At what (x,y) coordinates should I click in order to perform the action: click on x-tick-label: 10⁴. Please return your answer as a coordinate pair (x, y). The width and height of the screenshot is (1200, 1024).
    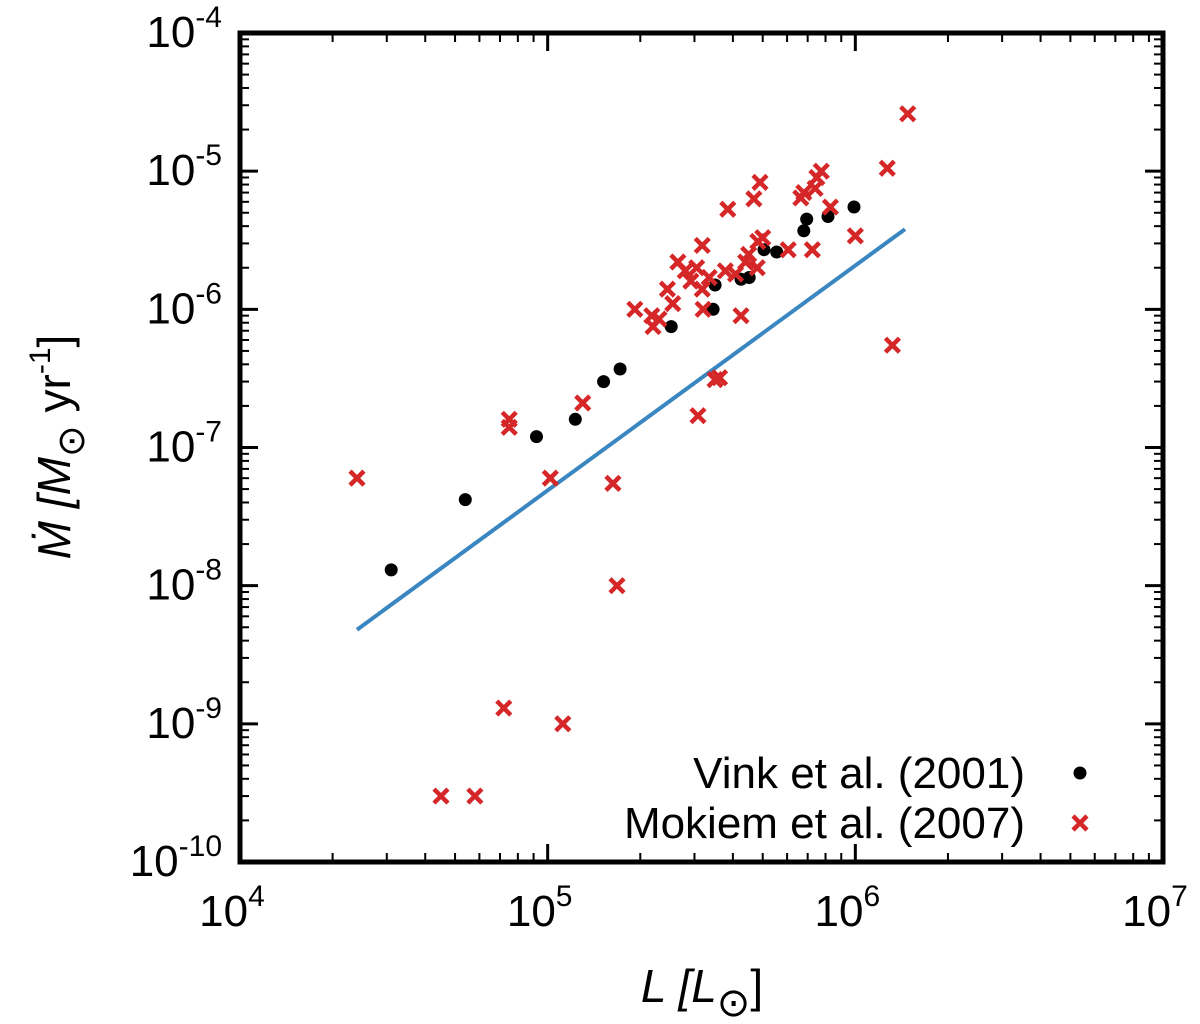
    Looking at the image, I should click on (232, 908).